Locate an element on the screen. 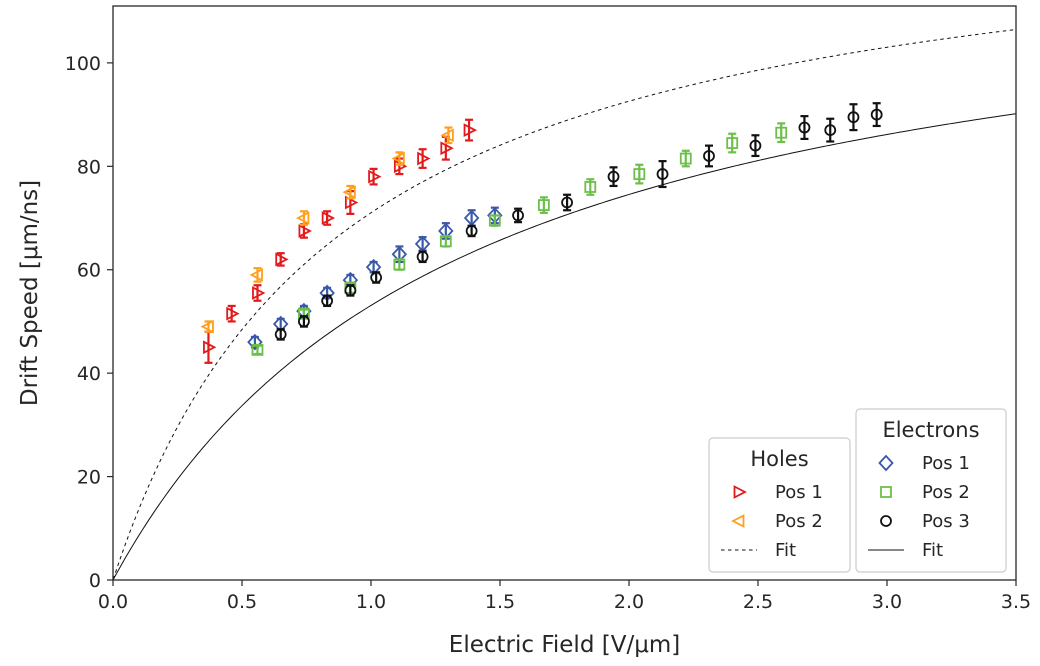 This screenshot has height=666, width=1040. legend-holes: Holes Pos 1 Pos 2 Fit is located at coordinates (779, 505).